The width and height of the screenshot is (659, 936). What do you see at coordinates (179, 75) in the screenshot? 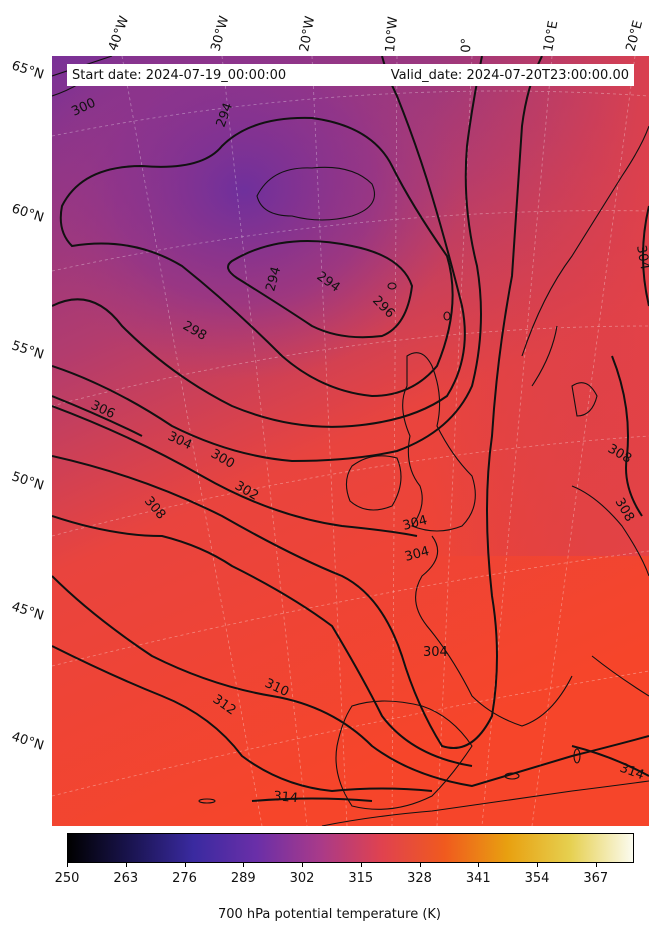
I see `start-date-label: Start date: 2024-07-19_00:00:00` at bounding box center [179, 75].